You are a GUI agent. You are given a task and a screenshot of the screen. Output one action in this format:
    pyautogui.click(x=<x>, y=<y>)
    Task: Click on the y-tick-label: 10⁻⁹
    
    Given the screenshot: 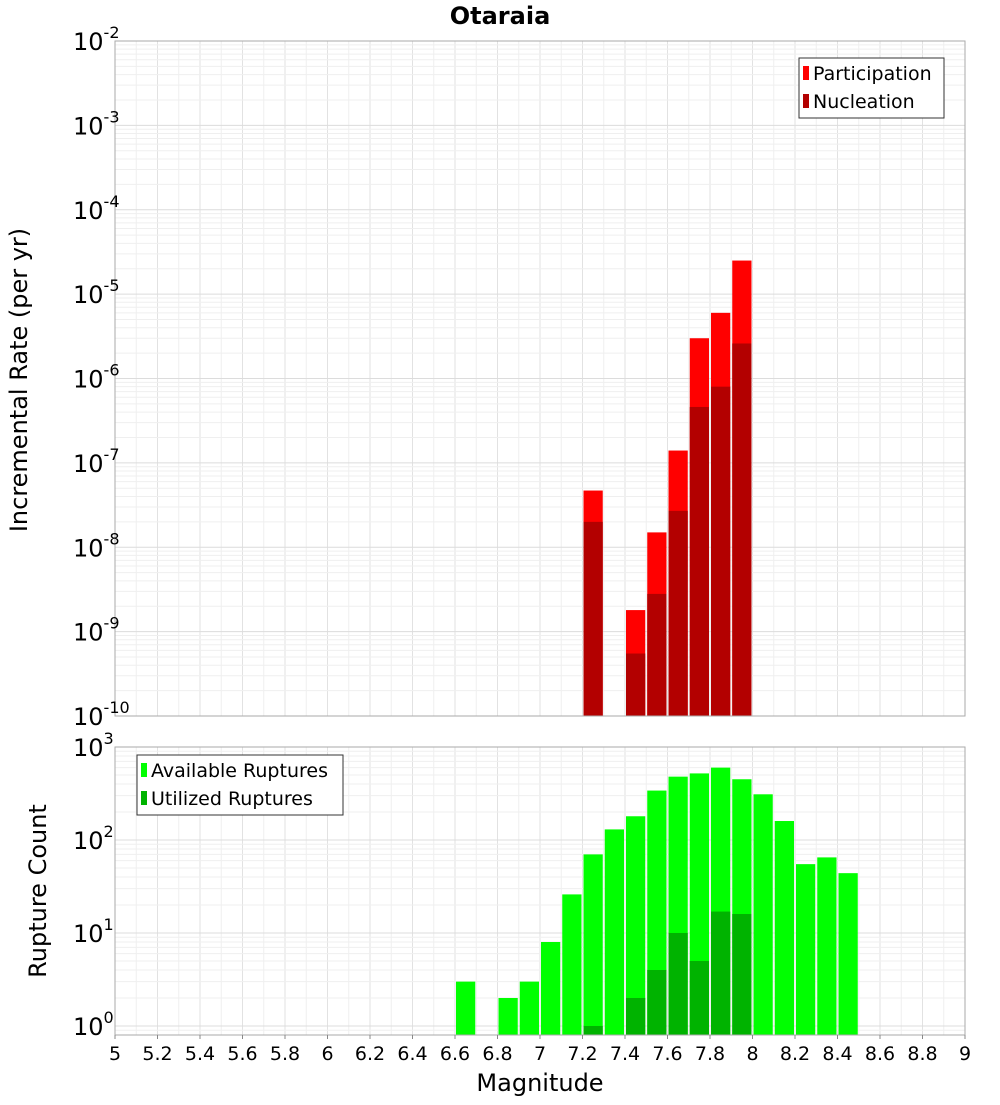 What is the action you would take?
    pyautogui.click(x=96, y=630)
    